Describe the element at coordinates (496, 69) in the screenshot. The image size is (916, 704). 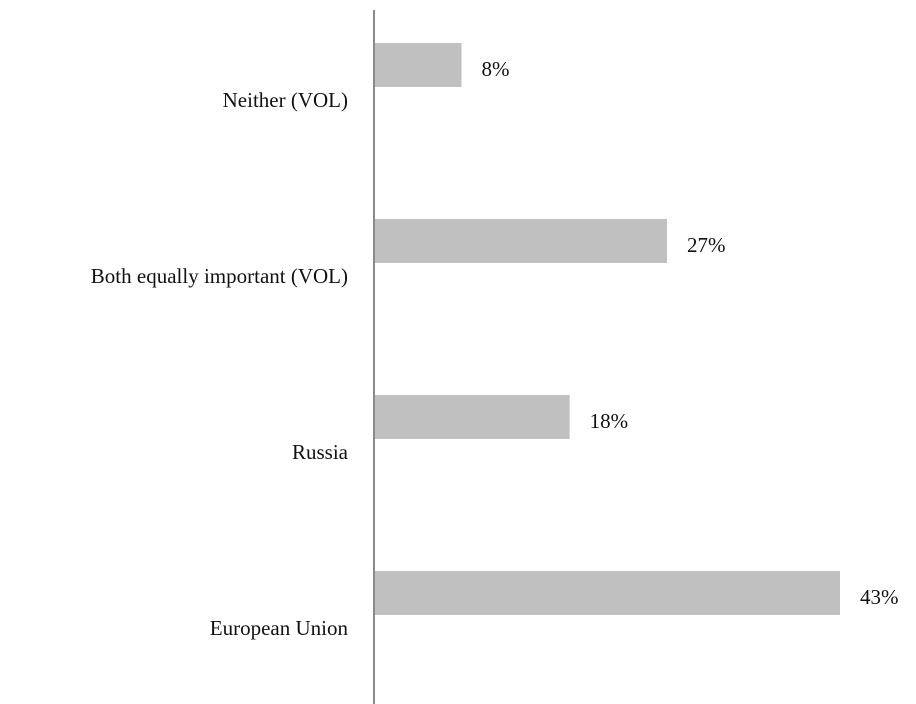
I see `value-label: 8%` at that location.